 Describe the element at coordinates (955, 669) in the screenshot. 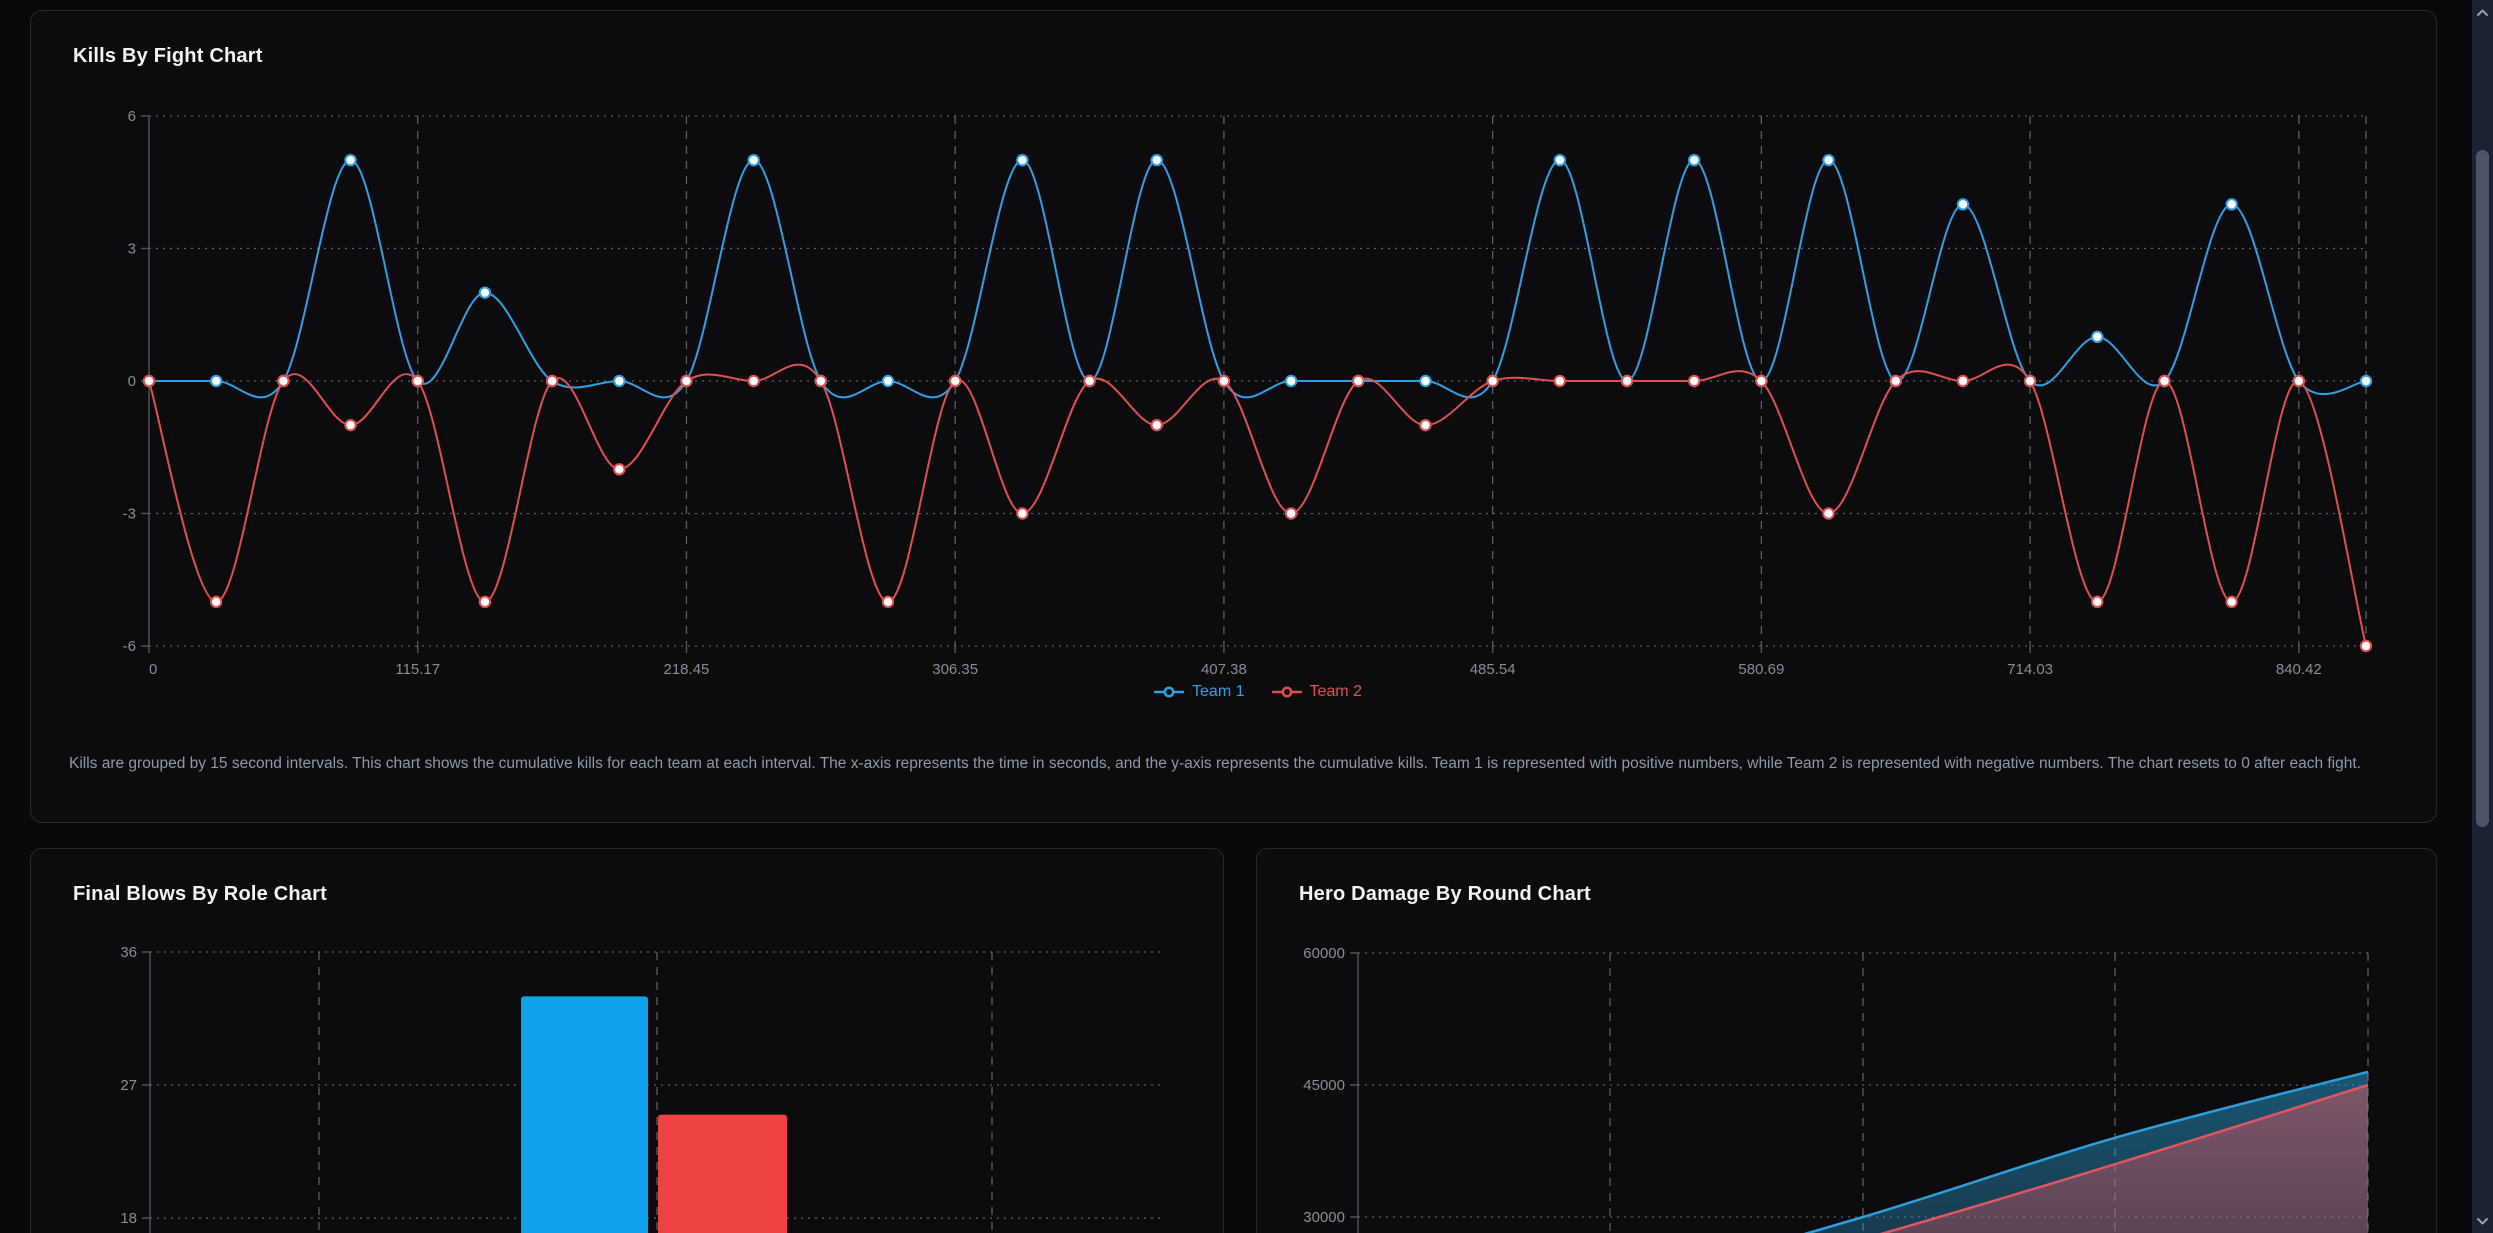

I see `x-axis-label: 306.35` at that location.